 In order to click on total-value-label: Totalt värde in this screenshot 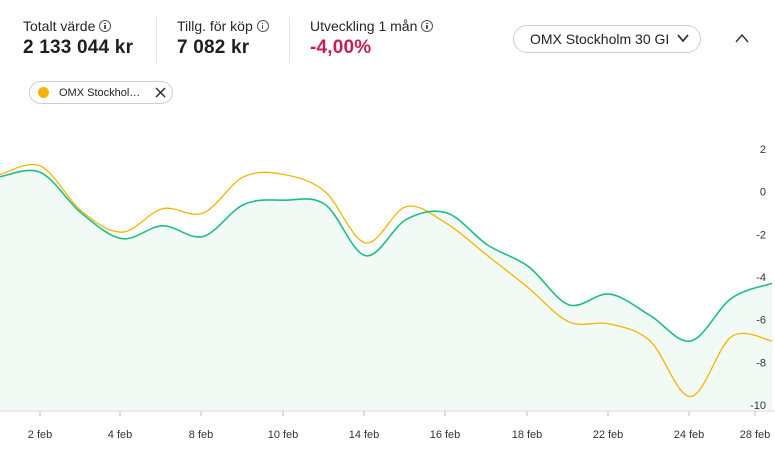, I will do `click(59, 26)`.